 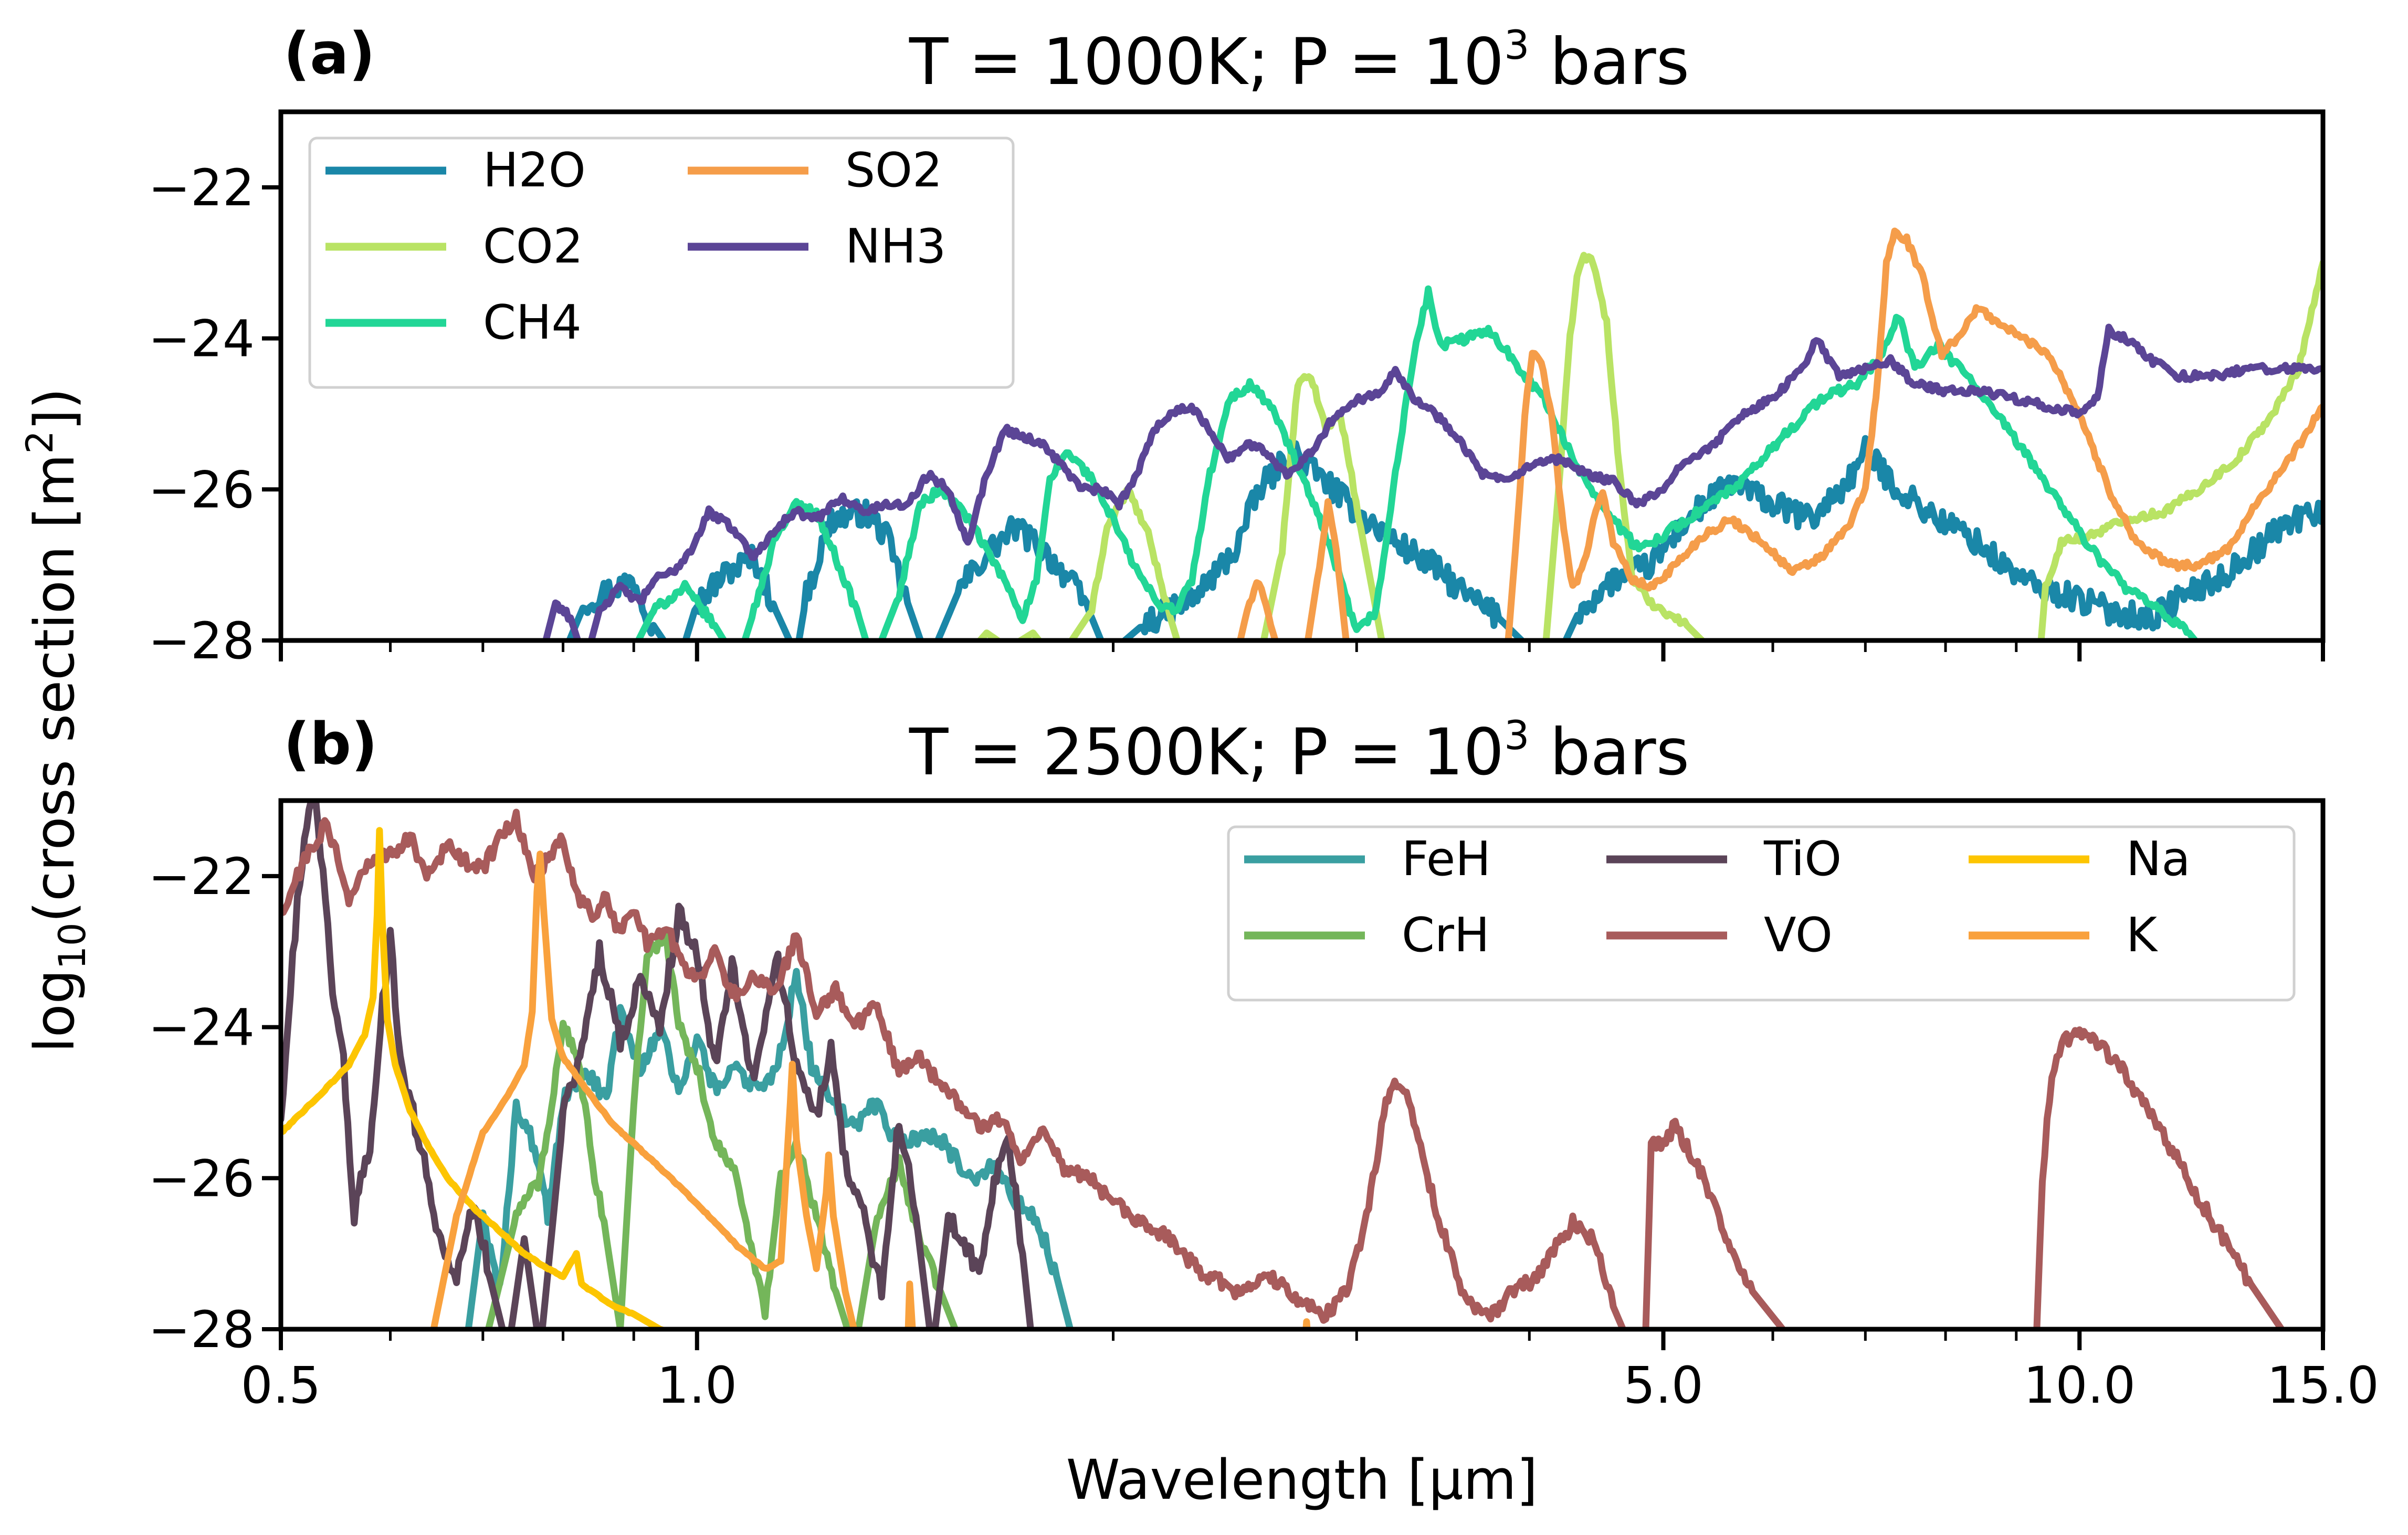 I want to click on panel-label-b: (b), so click(x=330, y=744).